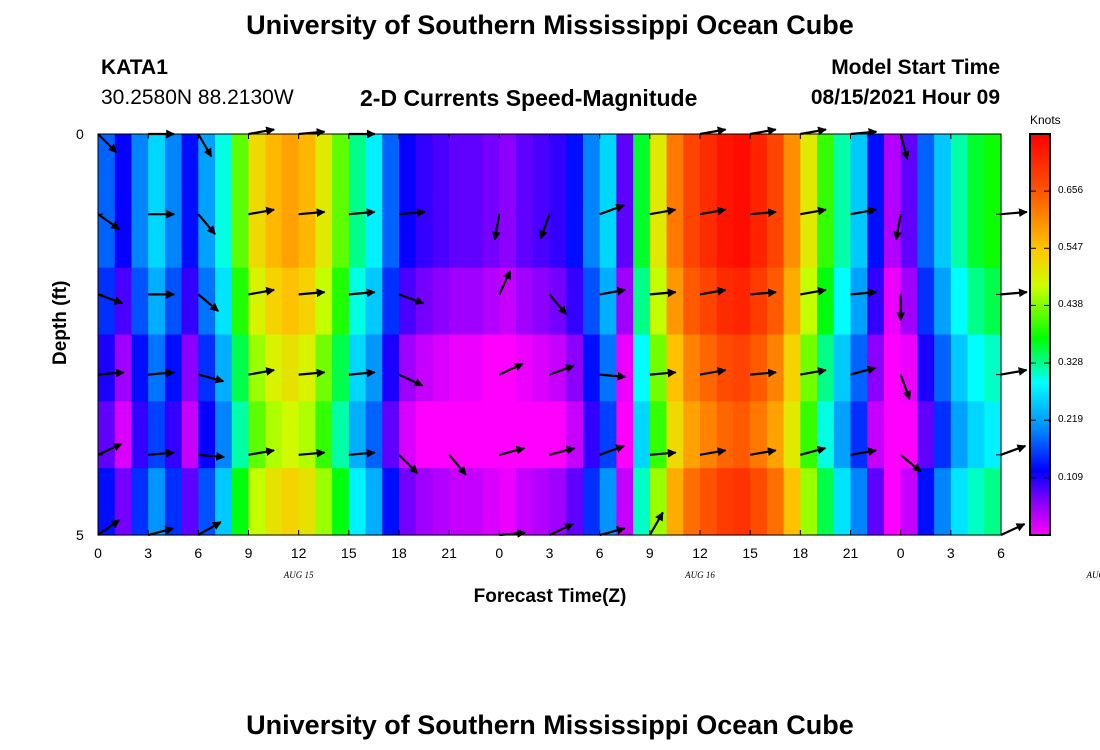 Image resolution: width=1100 pixels, height=750 pixels. I want to click on x-tick-label: 0, so click(900, 553).